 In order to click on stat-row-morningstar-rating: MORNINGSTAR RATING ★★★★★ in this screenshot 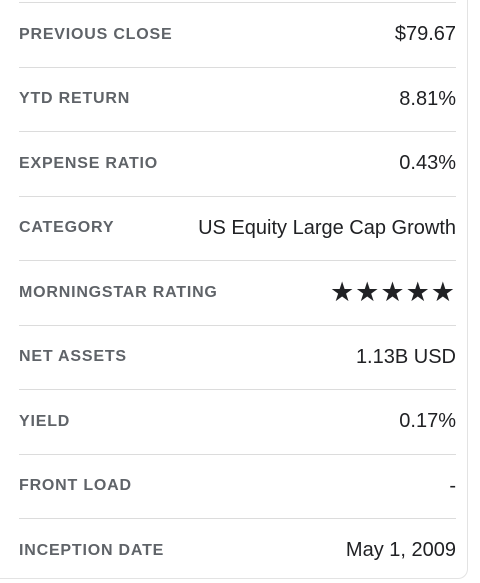, I will do `click(237, 292)`.